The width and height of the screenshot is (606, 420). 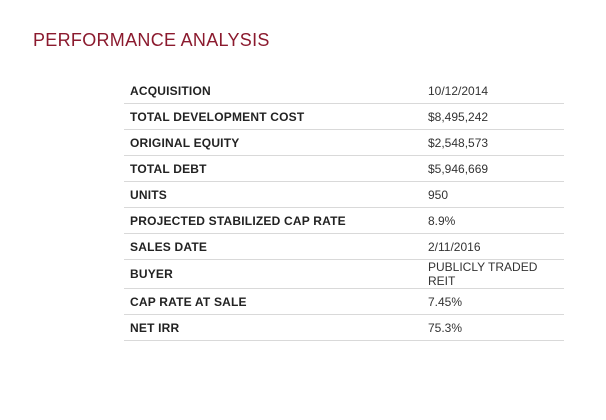 I want to click on table-row-net-irr: NET IRR 75.3%, so click(x=344, y=327).